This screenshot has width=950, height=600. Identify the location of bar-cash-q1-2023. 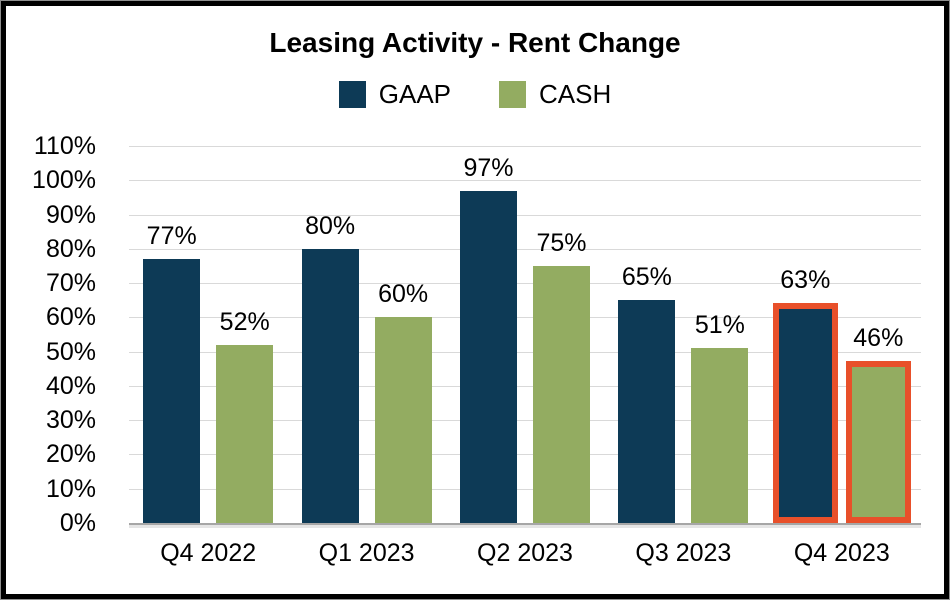
(403, 420).